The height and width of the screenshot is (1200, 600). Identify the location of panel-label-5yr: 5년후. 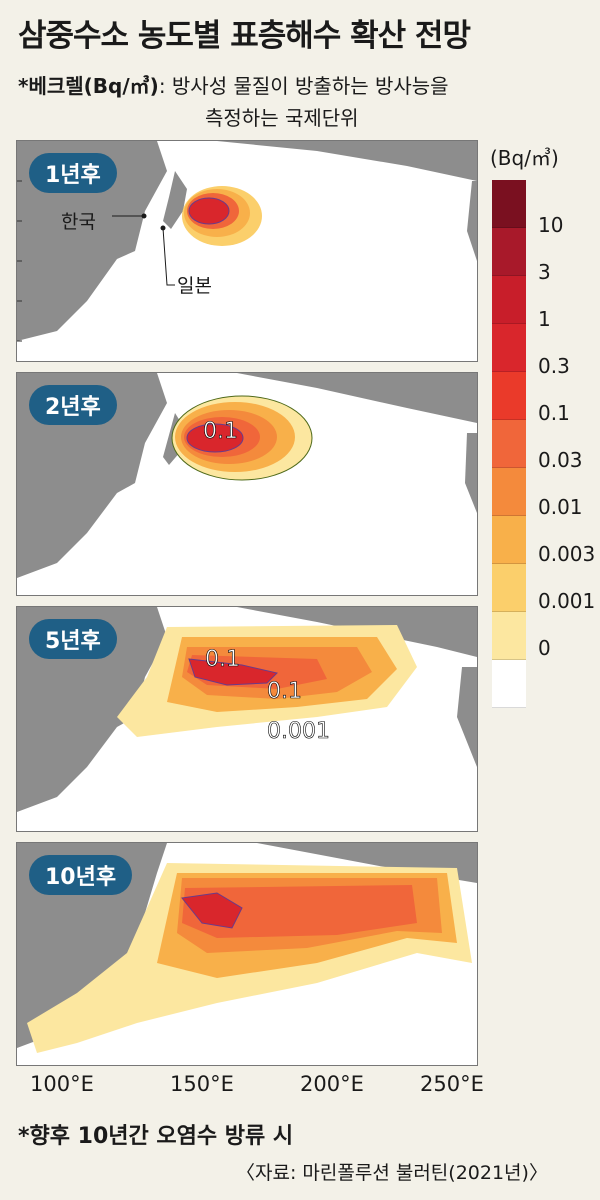
(73, 639).